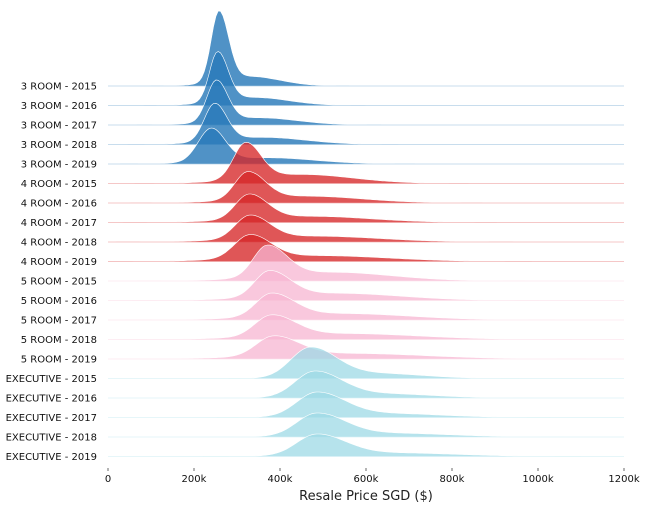 This screenshot has height=514, width=646. Describe the element at coordinates (59, 243) in the screenshot. I see `row-label: 4 ROOM - 2018` at that location.